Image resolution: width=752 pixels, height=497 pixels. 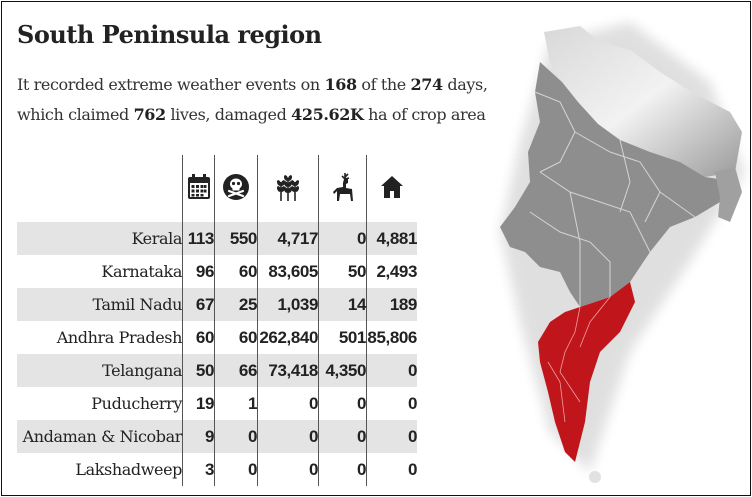 I want to click on table-row: Tamil Nadu 67 25 1,039 14 189, so click(x=217, y=304).